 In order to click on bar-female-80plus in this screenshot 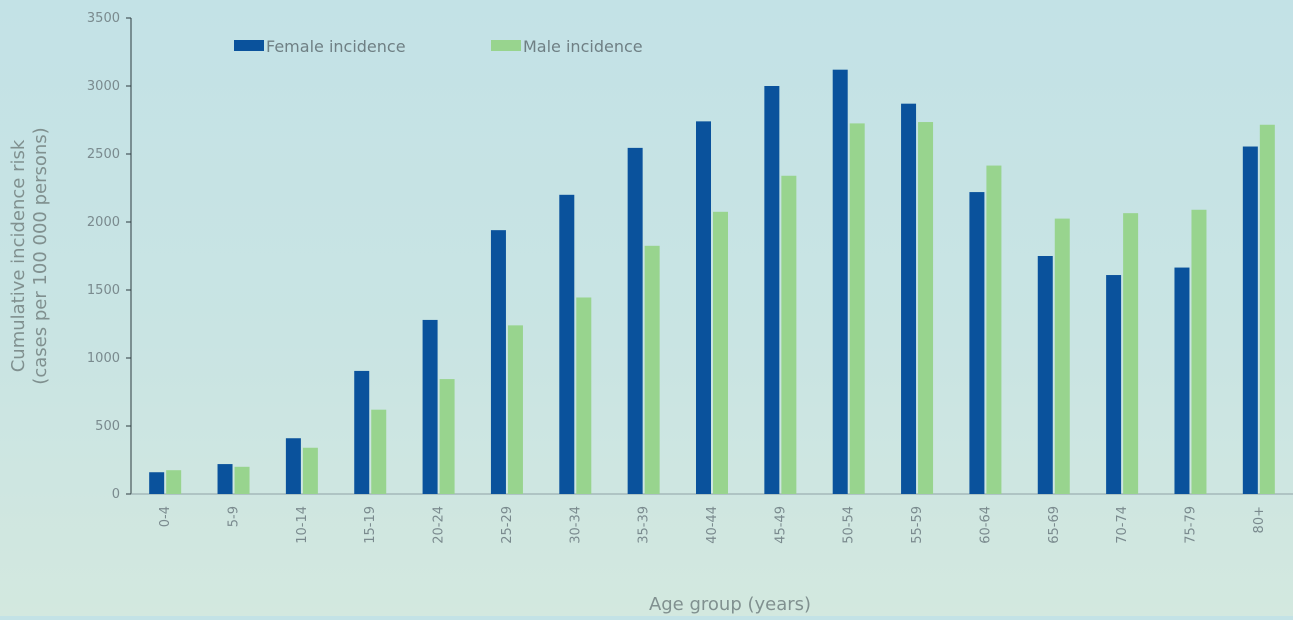, I will do `click(1250, 320)`.